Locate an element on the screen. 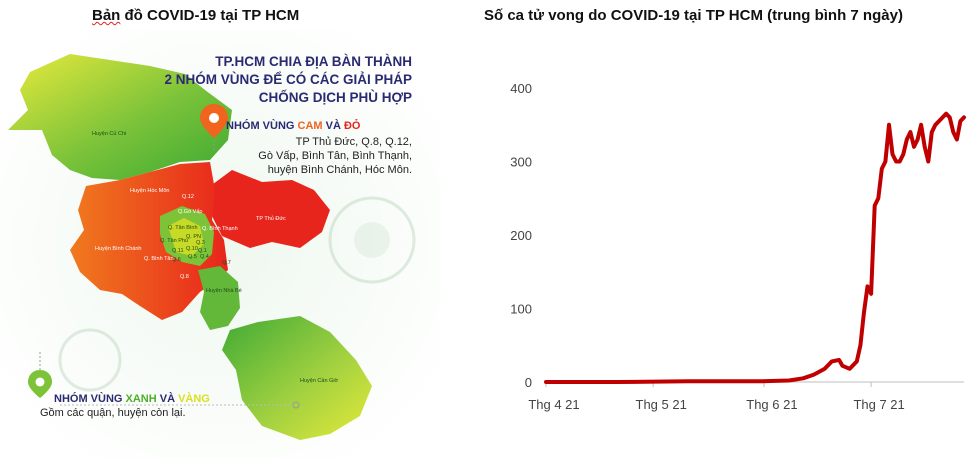 Image resolution: width=968 pixels, height=458 pixels. headline-line3: CHỐNG DỊCH PHÙ HỢP is located at coordinates (335, 97).